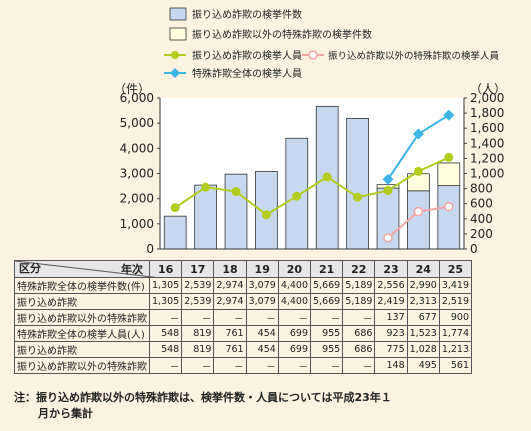  Describe the element at coordinates (423, 269) in the screenshot. I see `year-header: 24` at that location.